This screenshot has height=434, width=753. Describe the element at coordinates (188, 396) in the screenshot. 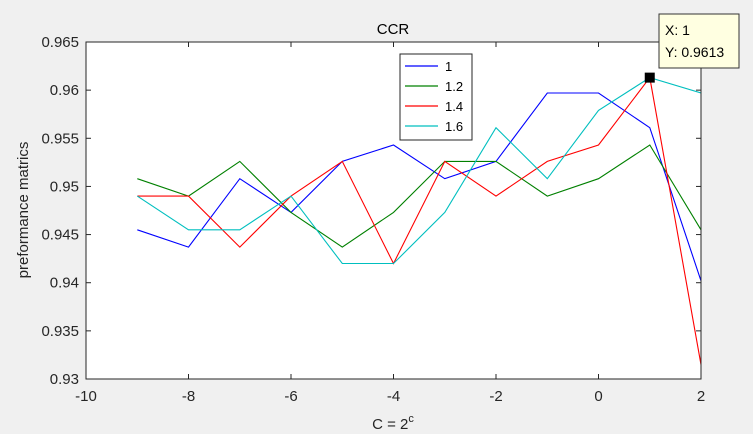

I see `x-tick-label: -8` at that location.